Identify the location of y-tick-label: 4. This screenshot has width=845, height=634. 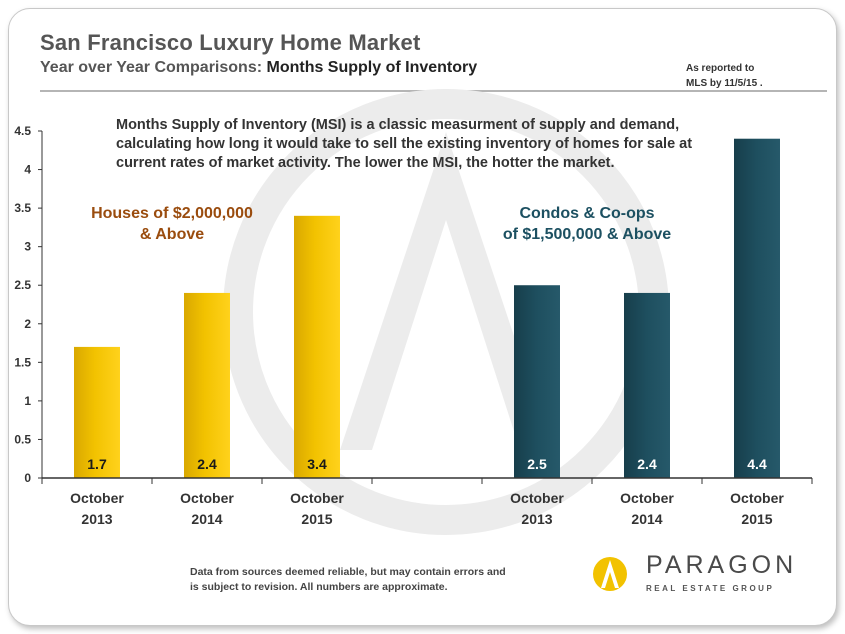
(27, 170).